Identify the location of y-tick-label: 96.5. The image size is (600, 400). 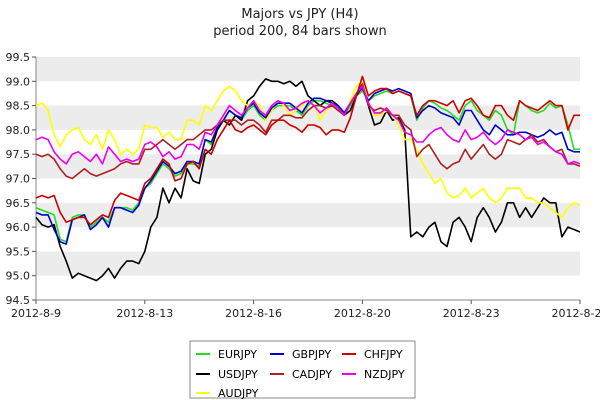
(18, 203).